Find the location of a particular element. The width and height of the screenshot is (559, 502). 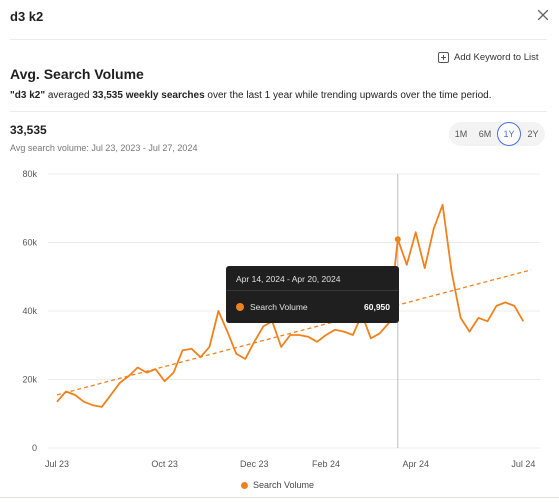

tooltip-divider is located at coordinates (312, 290).